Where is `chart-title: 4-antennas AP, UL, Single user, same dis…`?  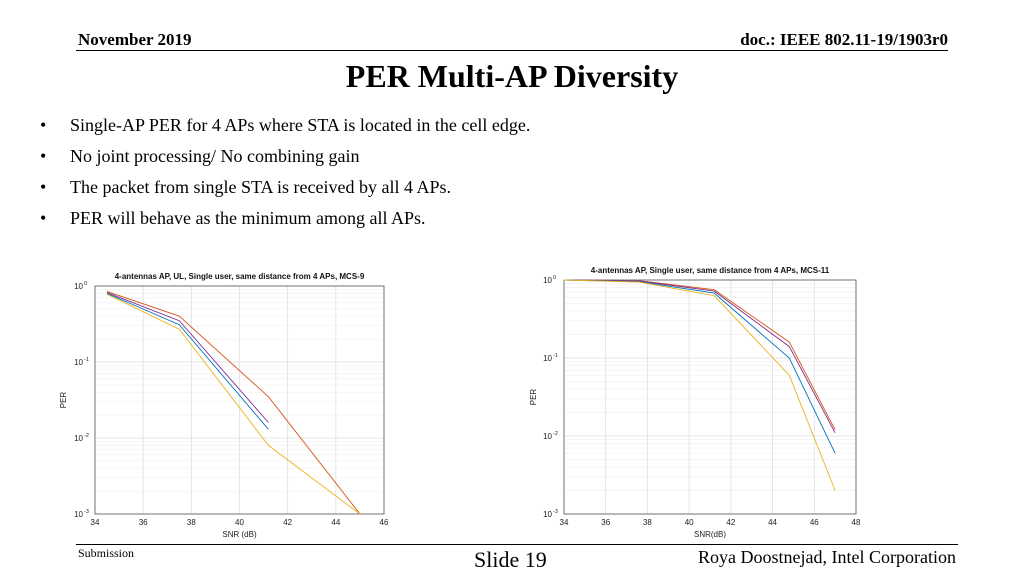
chart-title: 4-antennas AP, UL, Single user, same dis… is located at coordinates (240, 276).